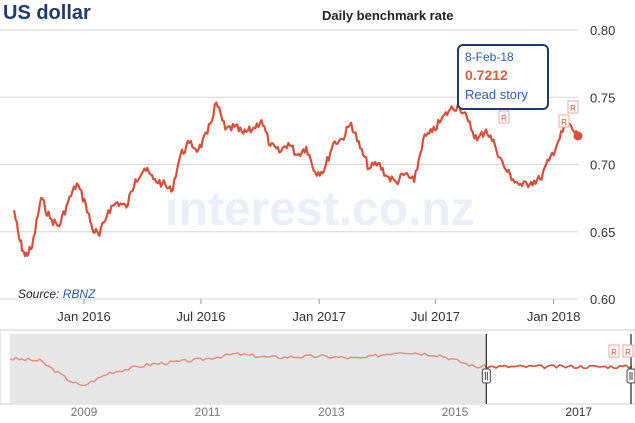 Image resolution: width=635 pixels, height=423 pixels. Describe the element at coordinates (39, 294) in the screenshot. I see `source-label: Source:` at that location.